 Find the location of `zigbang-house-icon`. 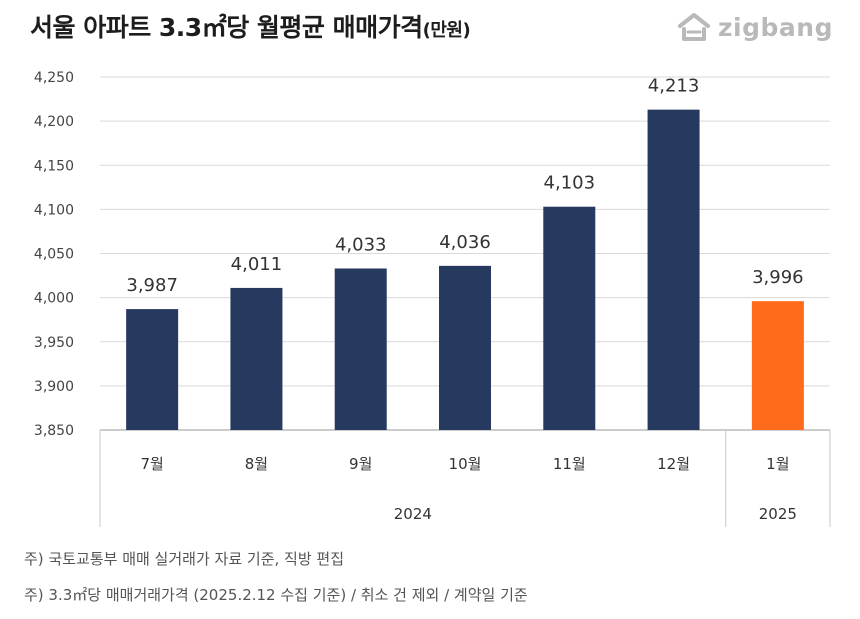

zigbang-house-icon is located at coordinates (694, 27).